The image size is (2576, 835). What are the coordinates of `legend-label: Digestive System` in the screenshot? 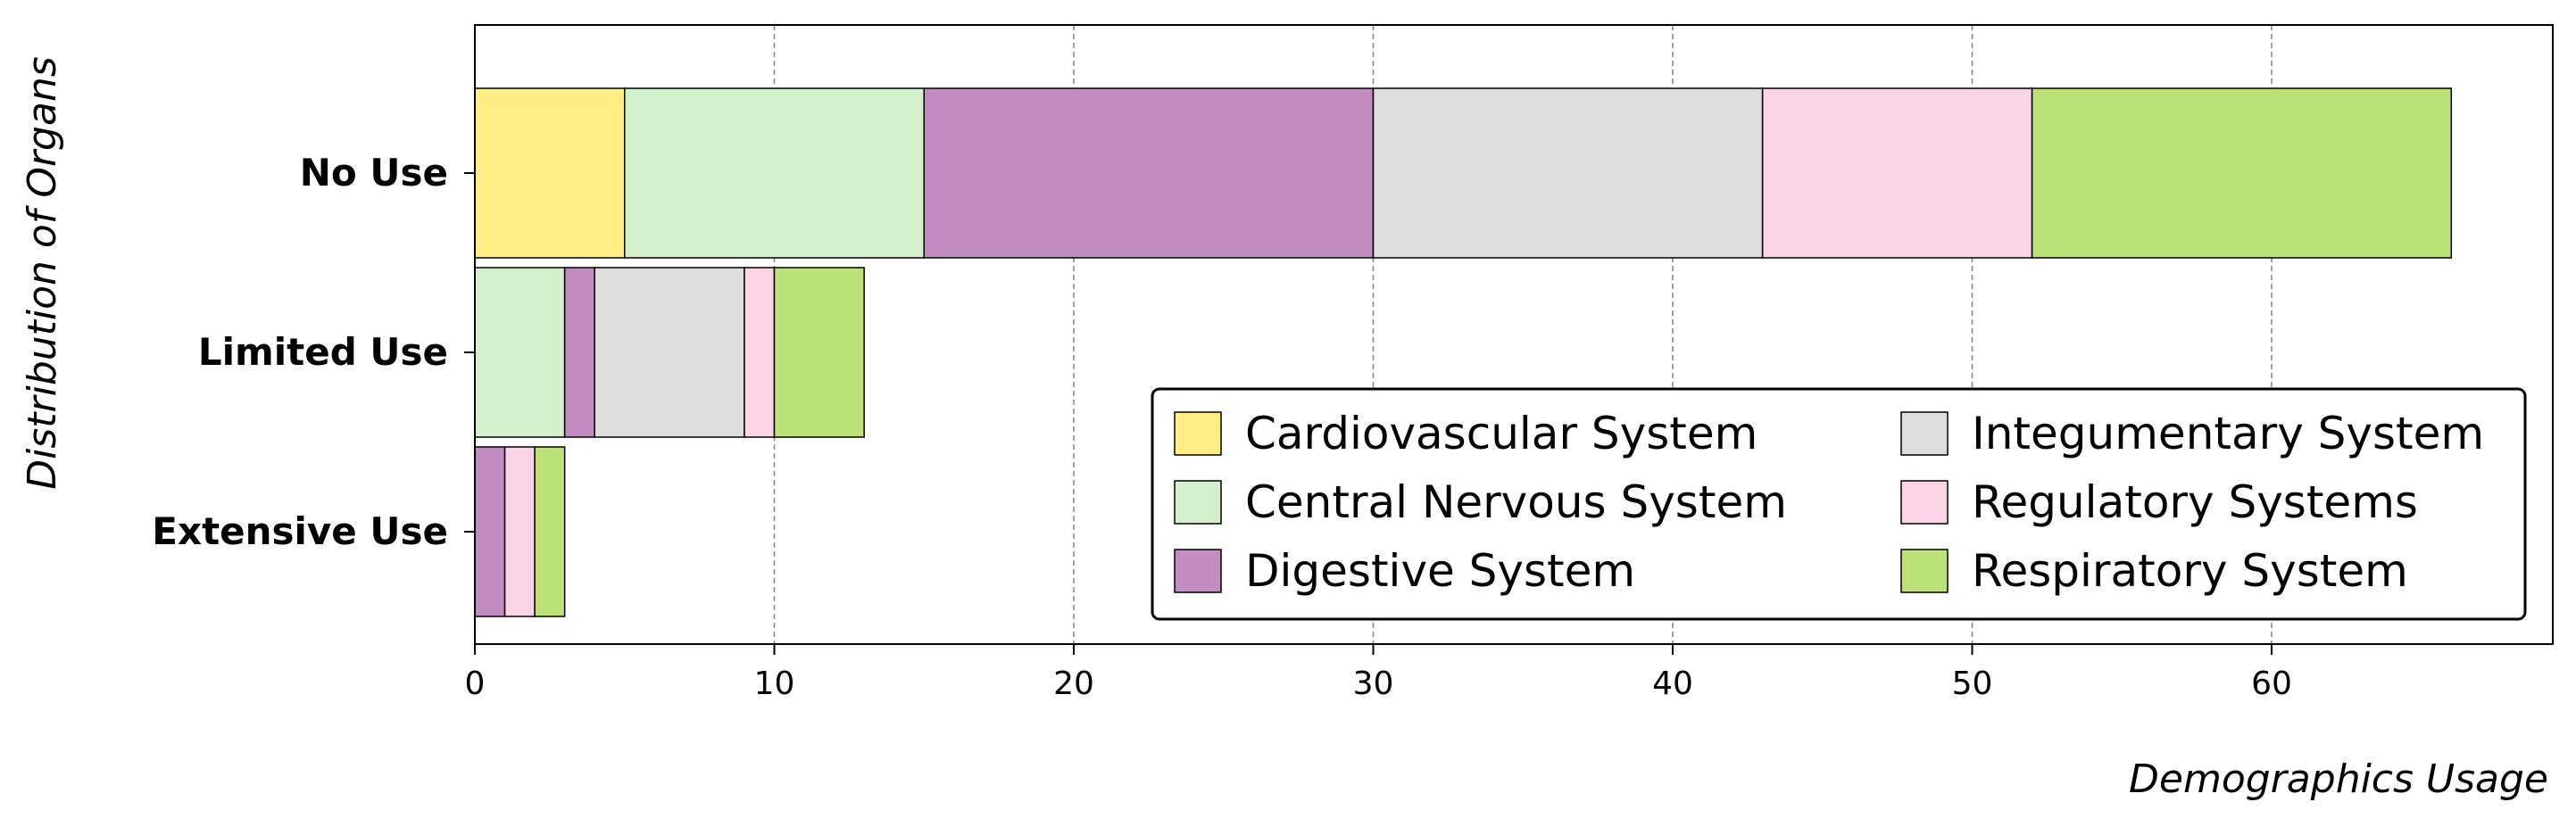 It's located at (1440, 571).